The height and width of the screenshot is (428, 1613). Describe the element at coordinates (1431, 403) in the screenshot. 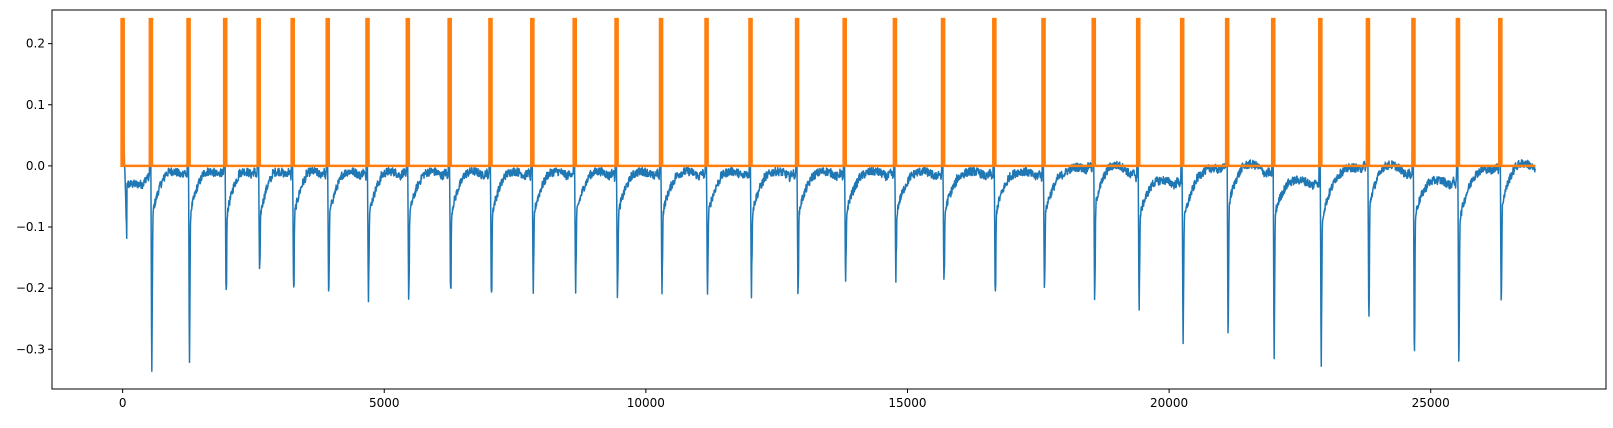

I see `x-tick-label: 25000` at that location.